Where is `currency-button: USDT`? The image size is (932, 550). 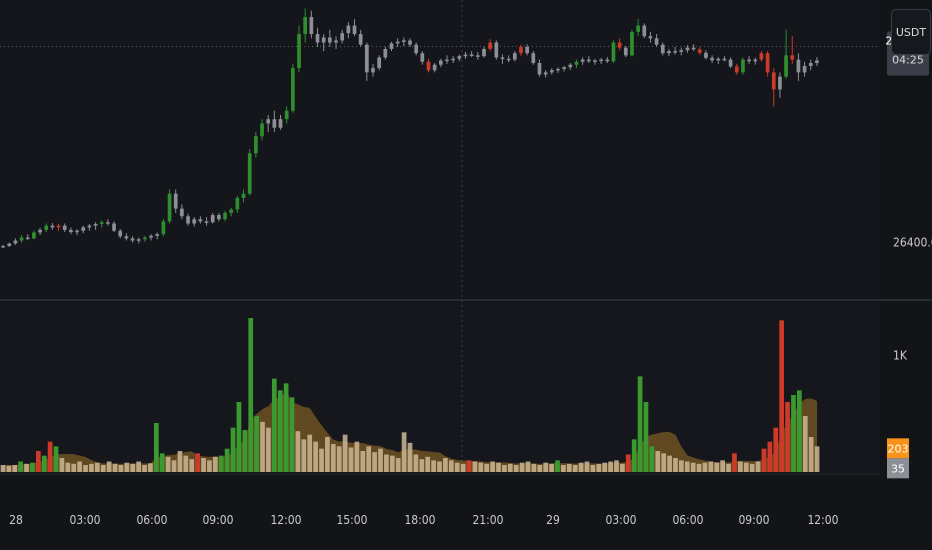 currency-button: USDT is located at coordinates (911, 32).